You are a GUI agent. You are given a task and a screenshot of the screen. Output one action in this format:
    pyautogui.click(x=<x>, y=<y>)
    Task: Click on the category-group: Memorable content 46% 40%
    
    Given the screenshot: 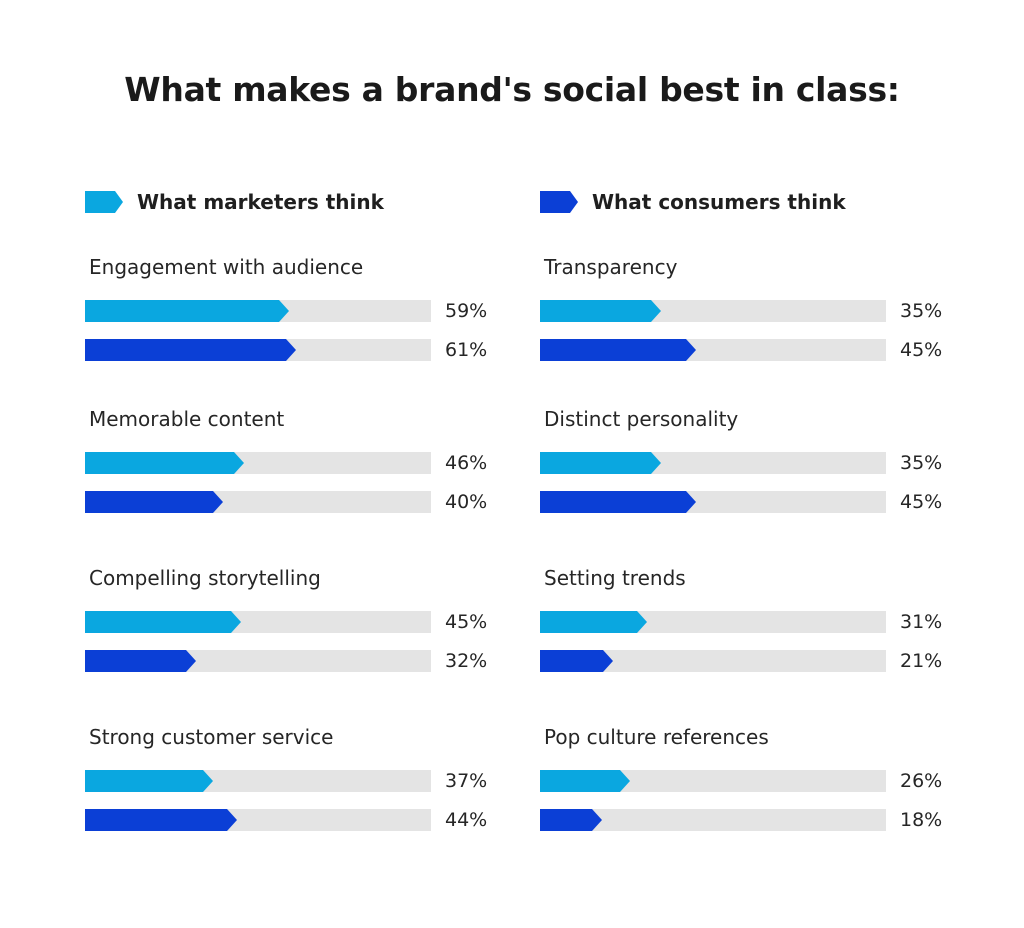 What is the action you would take?
    pyautogui.click(x=295, y=472)
    